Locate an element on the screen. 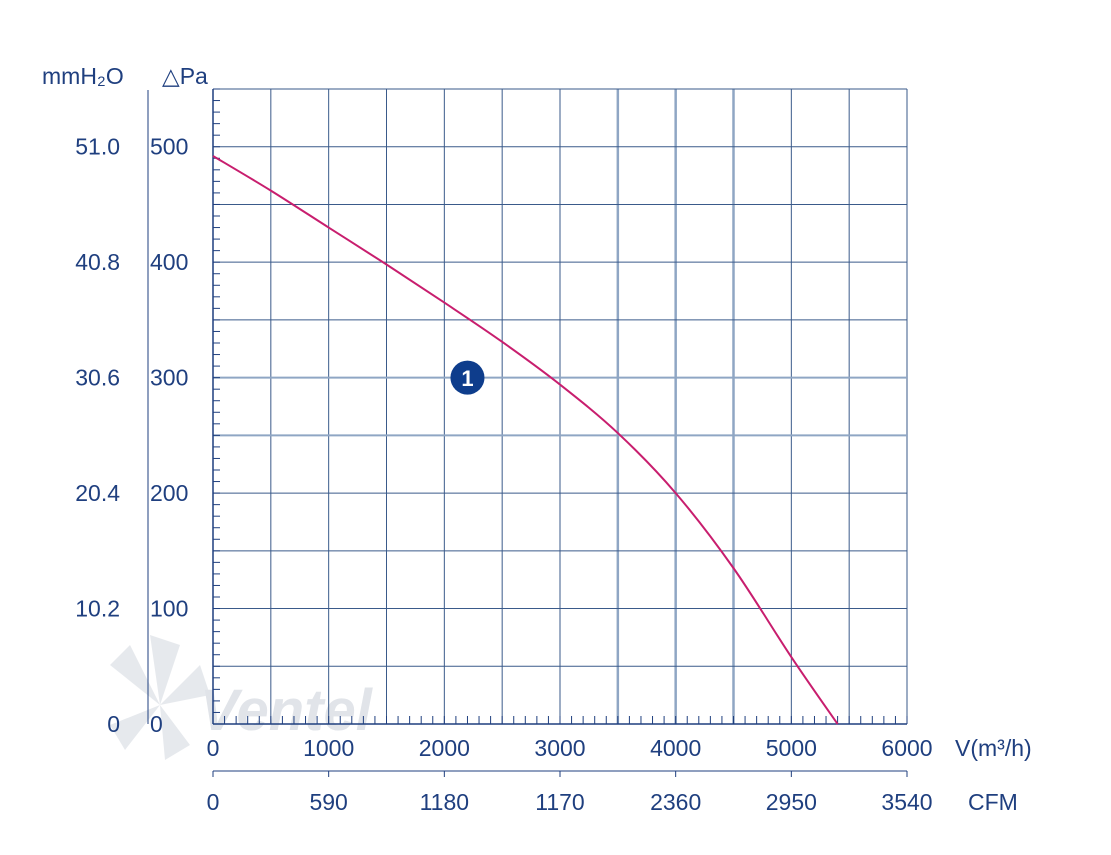 The image size is (1111, 855). x-tick-label-m3h: 1000 is located at coordinates (328, 748).